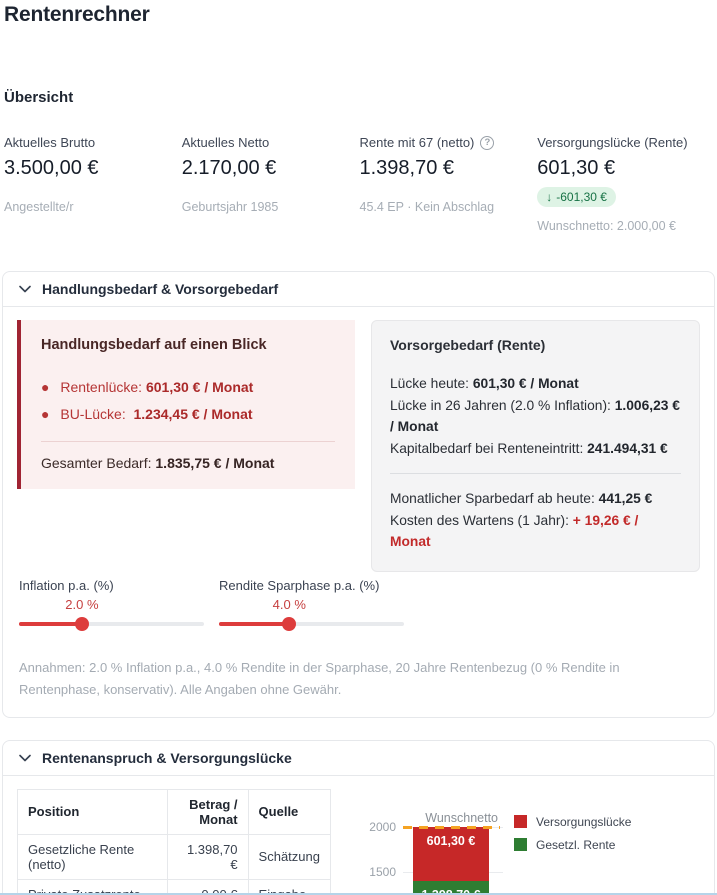  Describe the element at coordinates (576, 168) in the screenshot. I see `stat-value: 601,30 €` at that location.